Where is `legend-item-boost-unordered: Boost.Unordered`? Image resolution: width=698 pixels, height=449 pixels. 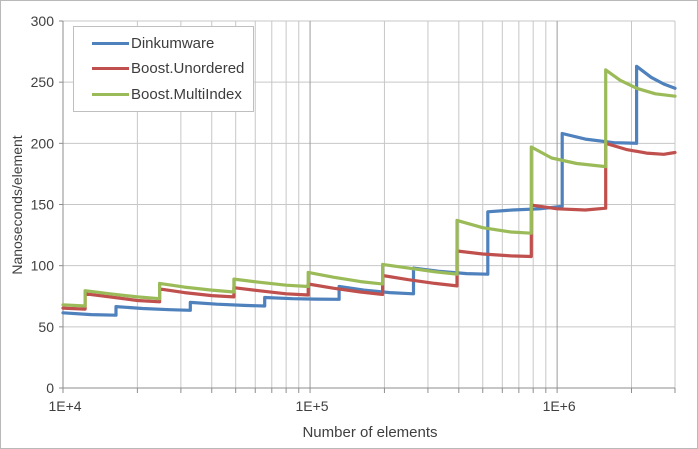
legend-item-boost-unordered: Boost.Unordered is located at coordinates (163, 68).